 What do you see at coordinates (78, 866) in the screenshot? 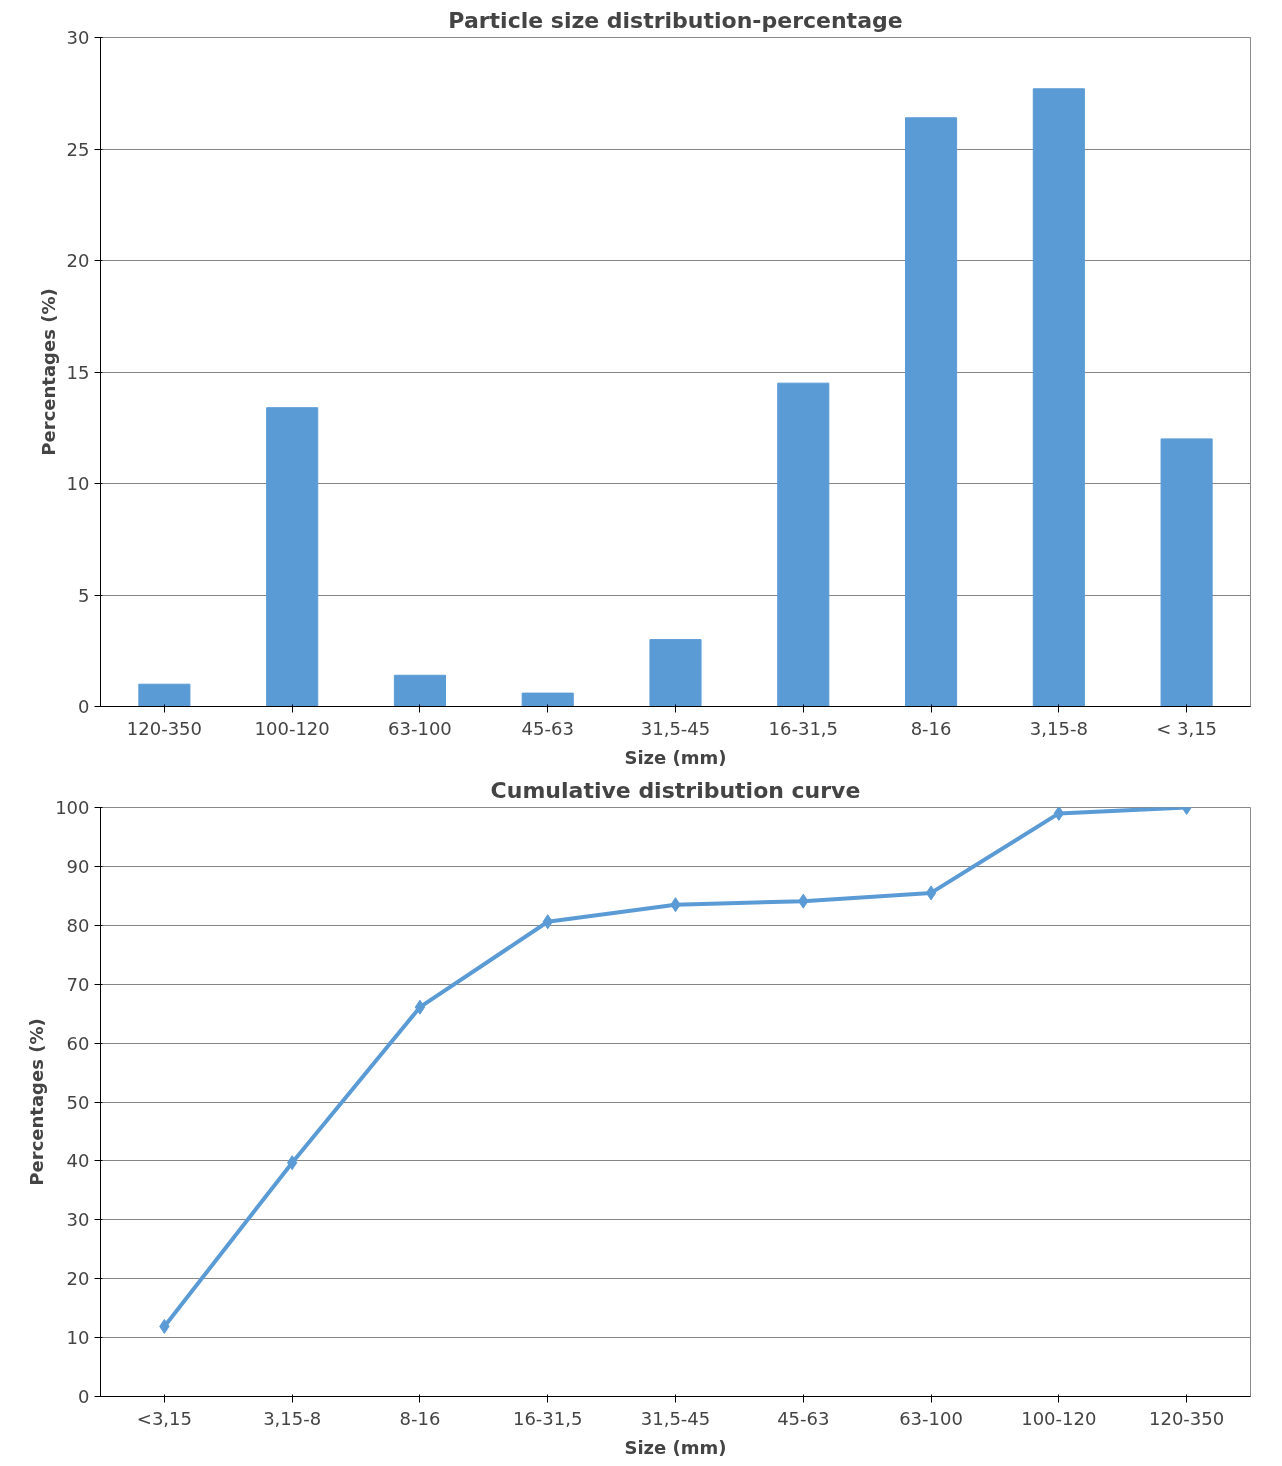
I see `y-tick-label: 90` at bounding box center [78, 866].